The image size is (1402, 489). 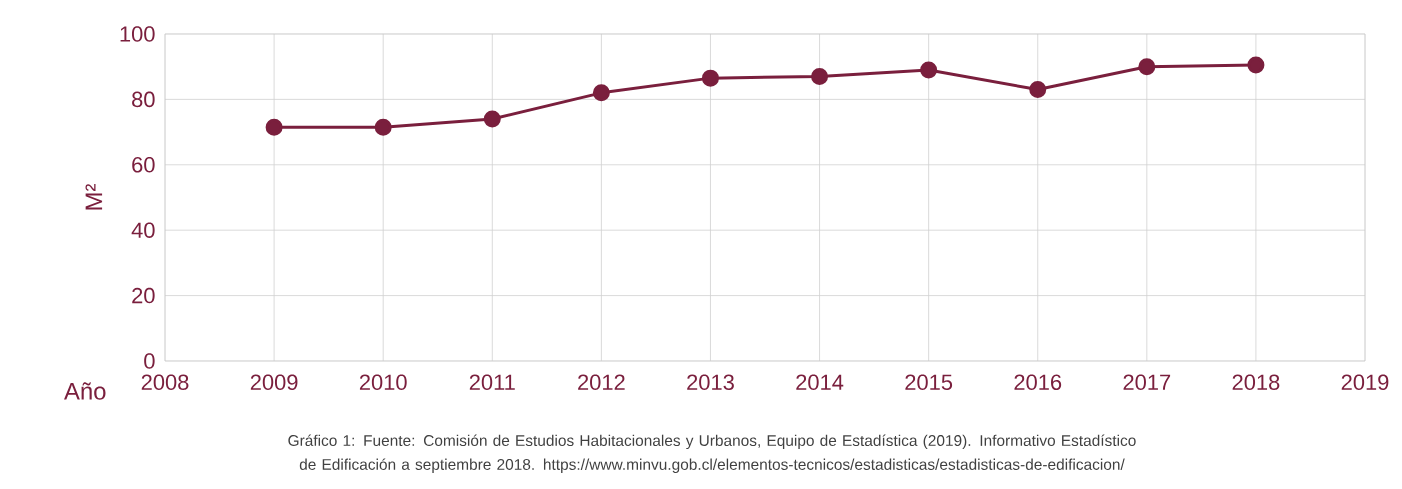 What do you see at coordinates (1365, 382) in the screenshot?
I see `x-tick-label: 2019` at bounding box center [1365, 382].